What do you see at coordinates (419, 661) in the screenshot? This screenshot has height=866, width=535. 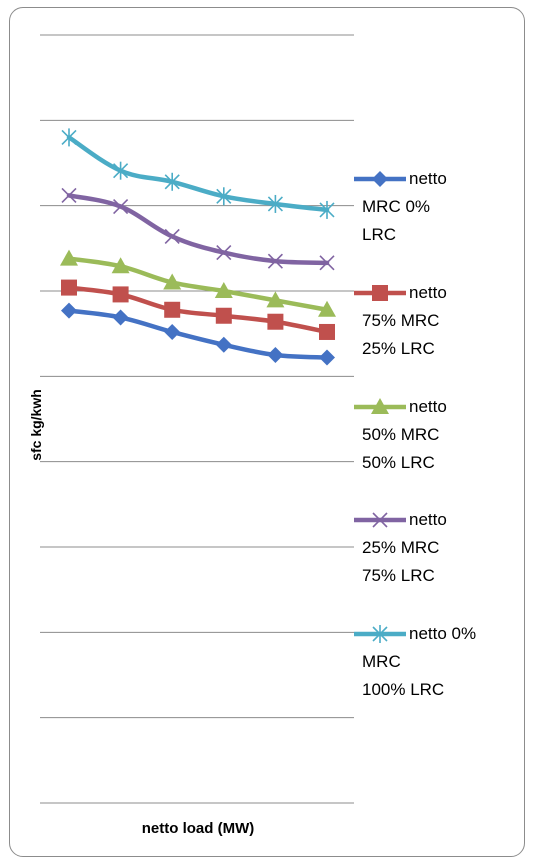 I see `legend-entry-5: netto 0% MRC 100% LRC` at bounding box center [419, 661].